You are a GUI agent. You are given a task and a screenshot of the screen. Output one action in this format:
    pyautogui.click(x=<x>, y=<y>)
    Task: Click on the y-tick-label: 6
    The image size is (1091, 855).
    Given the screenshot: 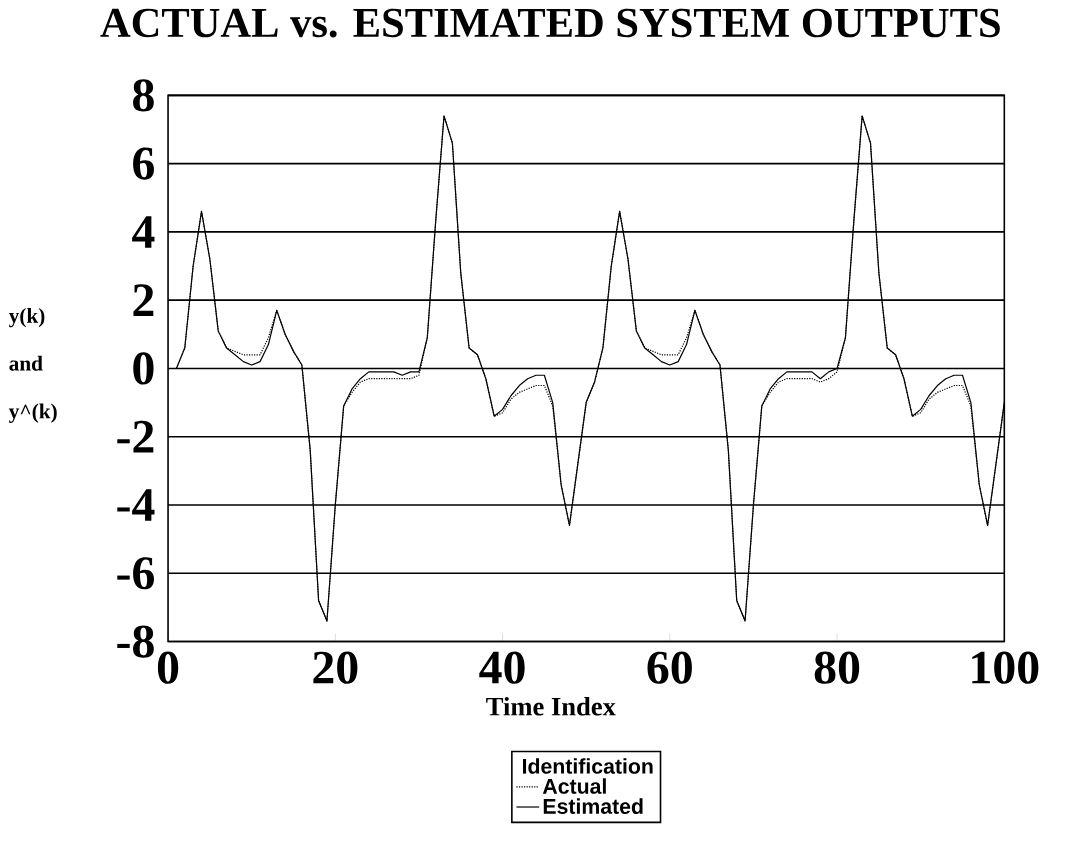 What is the action you would take?
    pyautogui.click(x=143, y=163)
    